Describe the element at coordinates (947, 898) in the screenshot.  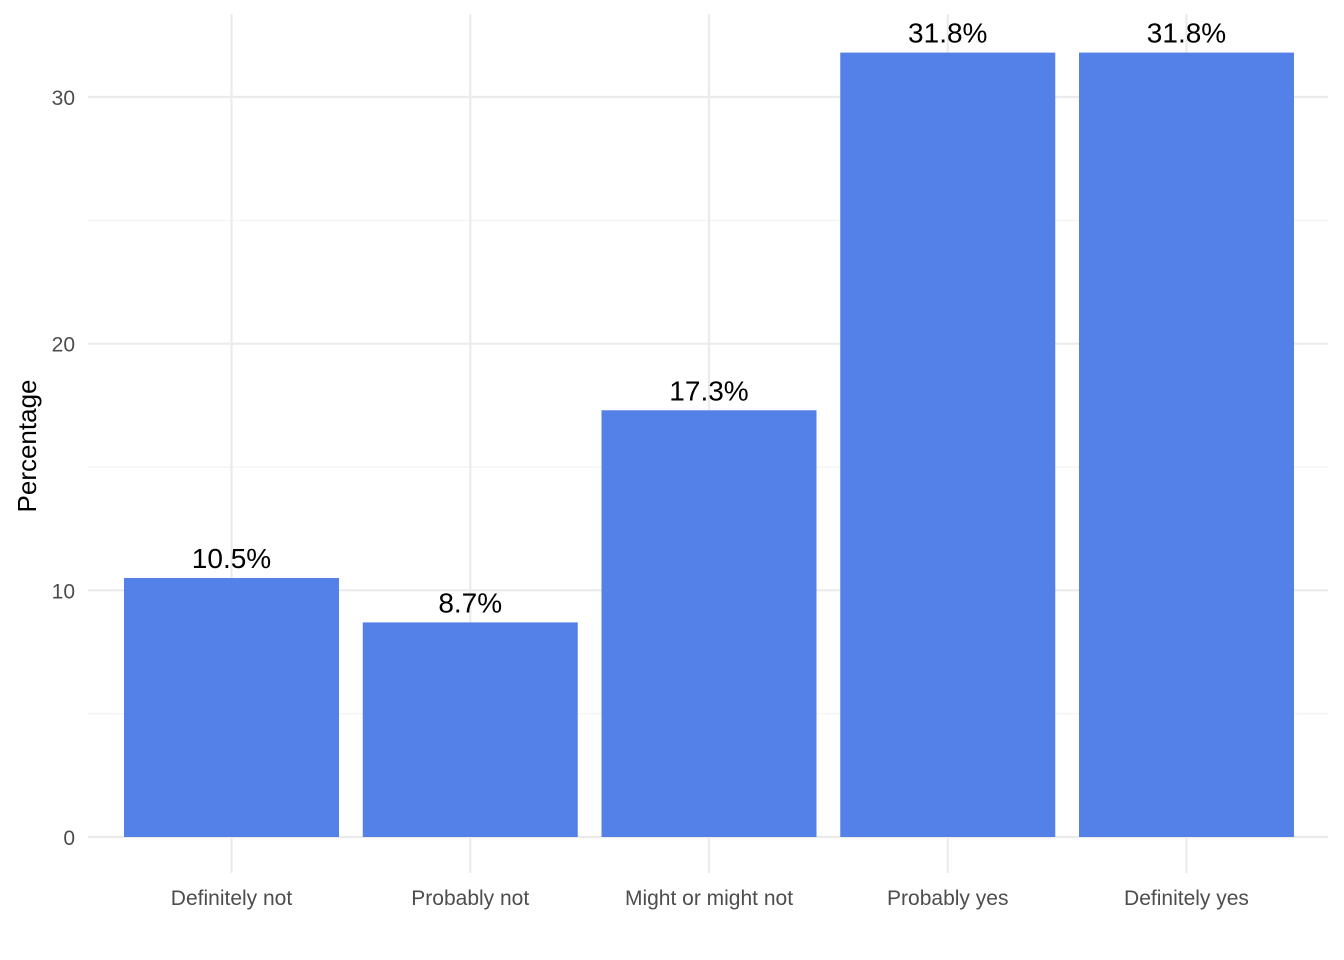
I see `x-tick-label: Probably yes` at that location.